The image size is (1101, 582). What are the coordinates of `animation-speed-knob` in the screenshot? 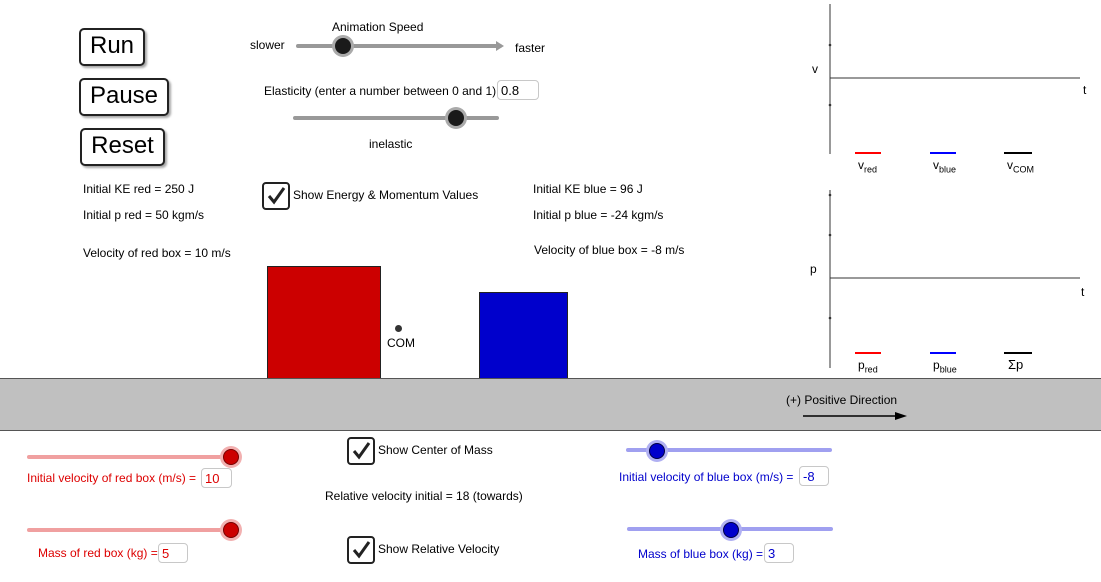 It's located at (343, 46).